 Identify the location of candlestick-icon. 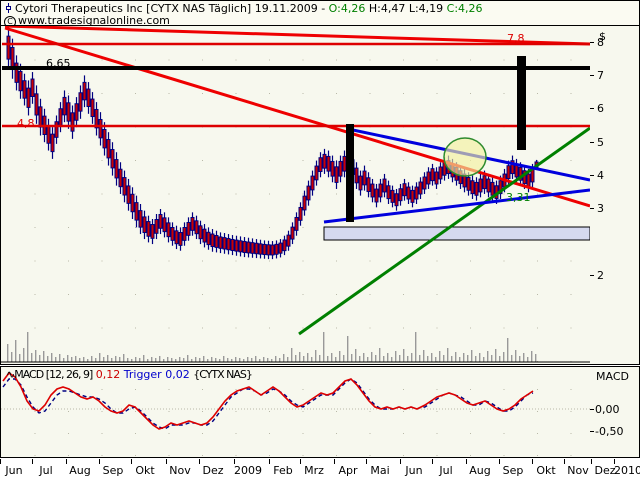
(8, 8).